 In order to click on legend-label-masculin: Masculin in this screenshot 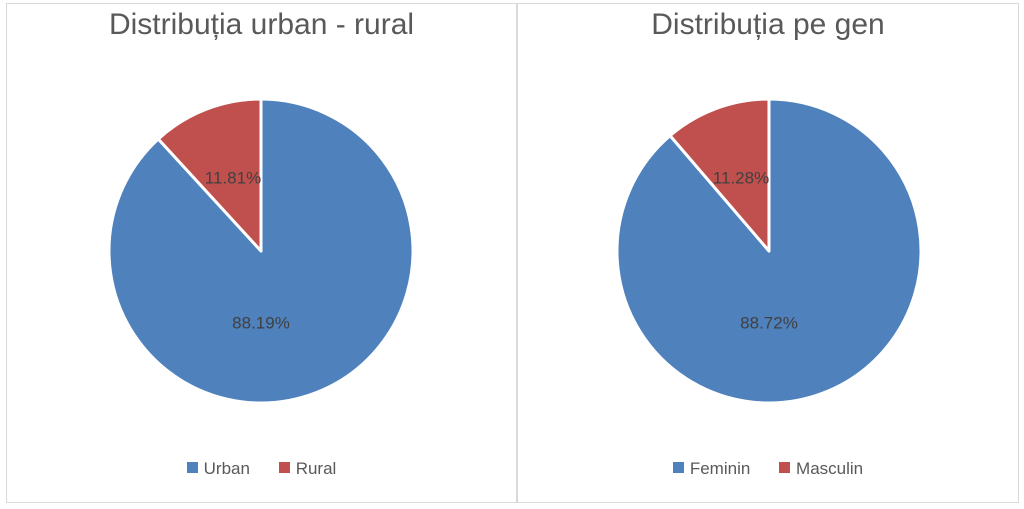, I will do `click(830, 468)`.